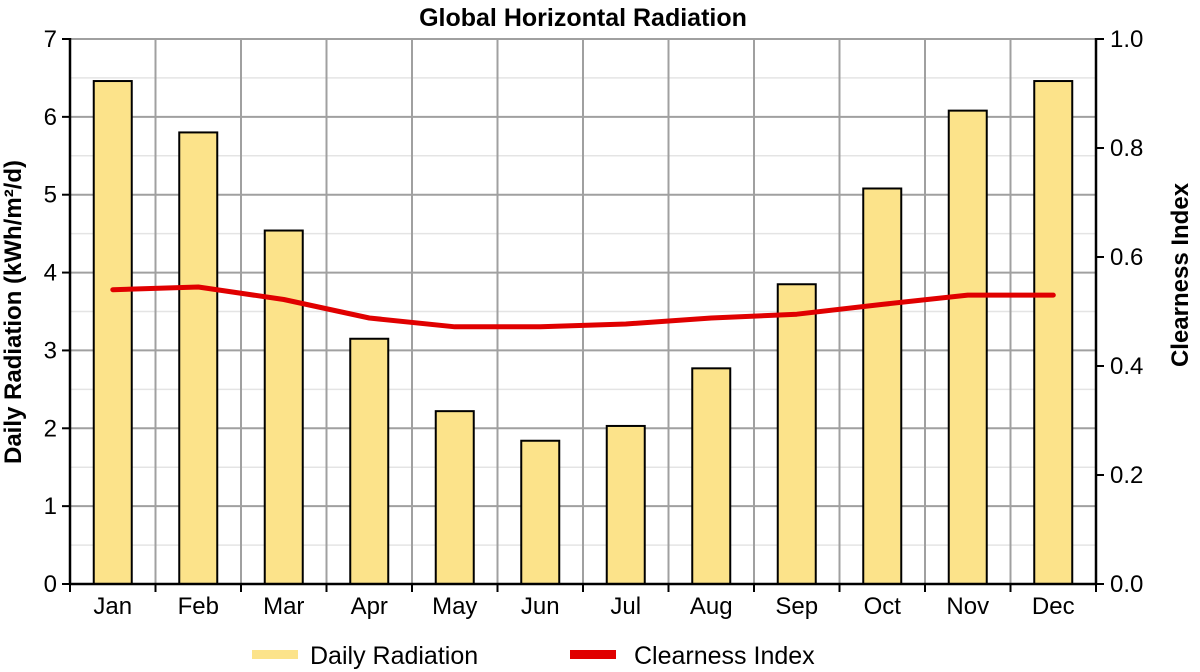 This screenshot has height=672, width=1200. I want to click on x-tick-label-apr: Apr, so click(369, 606).